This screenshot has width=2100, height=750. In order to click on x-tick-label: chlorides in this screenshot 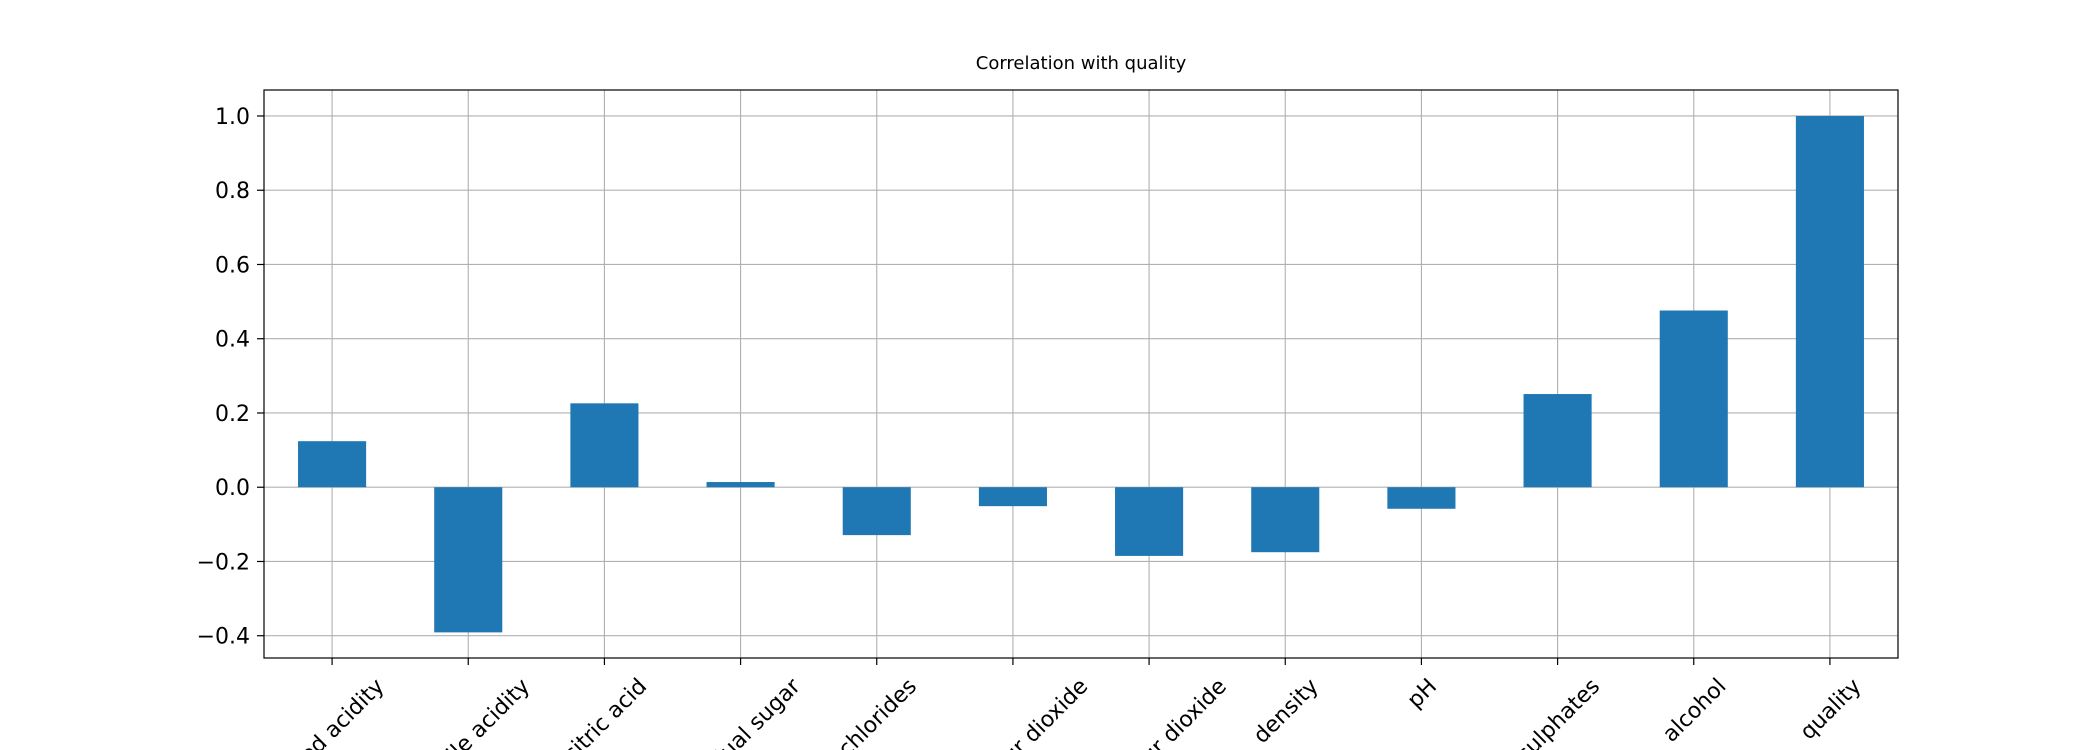, I will do `click(878, 712)`.